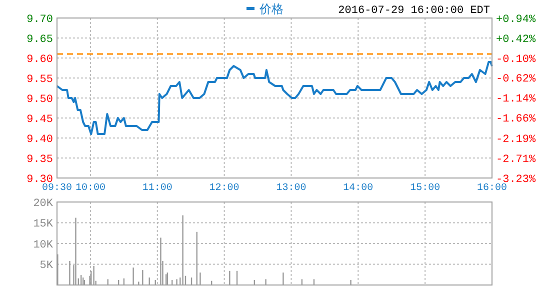 The image size is (545, 300). Describe the element at coordinates (39, 160) in the screenshot. I see `y-tick-label: 9.35` at that location.